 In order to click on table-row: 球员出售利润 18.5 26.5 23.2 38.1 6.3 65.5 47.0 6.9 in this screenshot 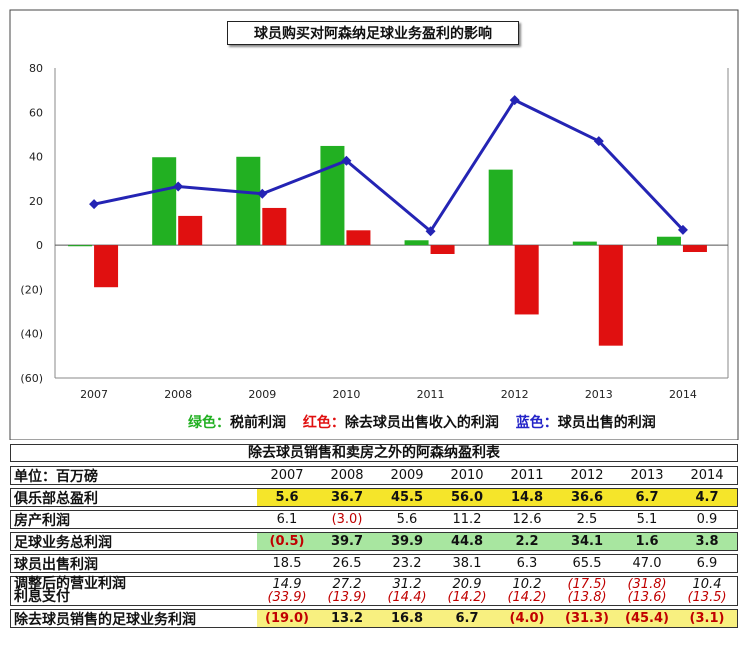, I will do `click(374, 563)`.